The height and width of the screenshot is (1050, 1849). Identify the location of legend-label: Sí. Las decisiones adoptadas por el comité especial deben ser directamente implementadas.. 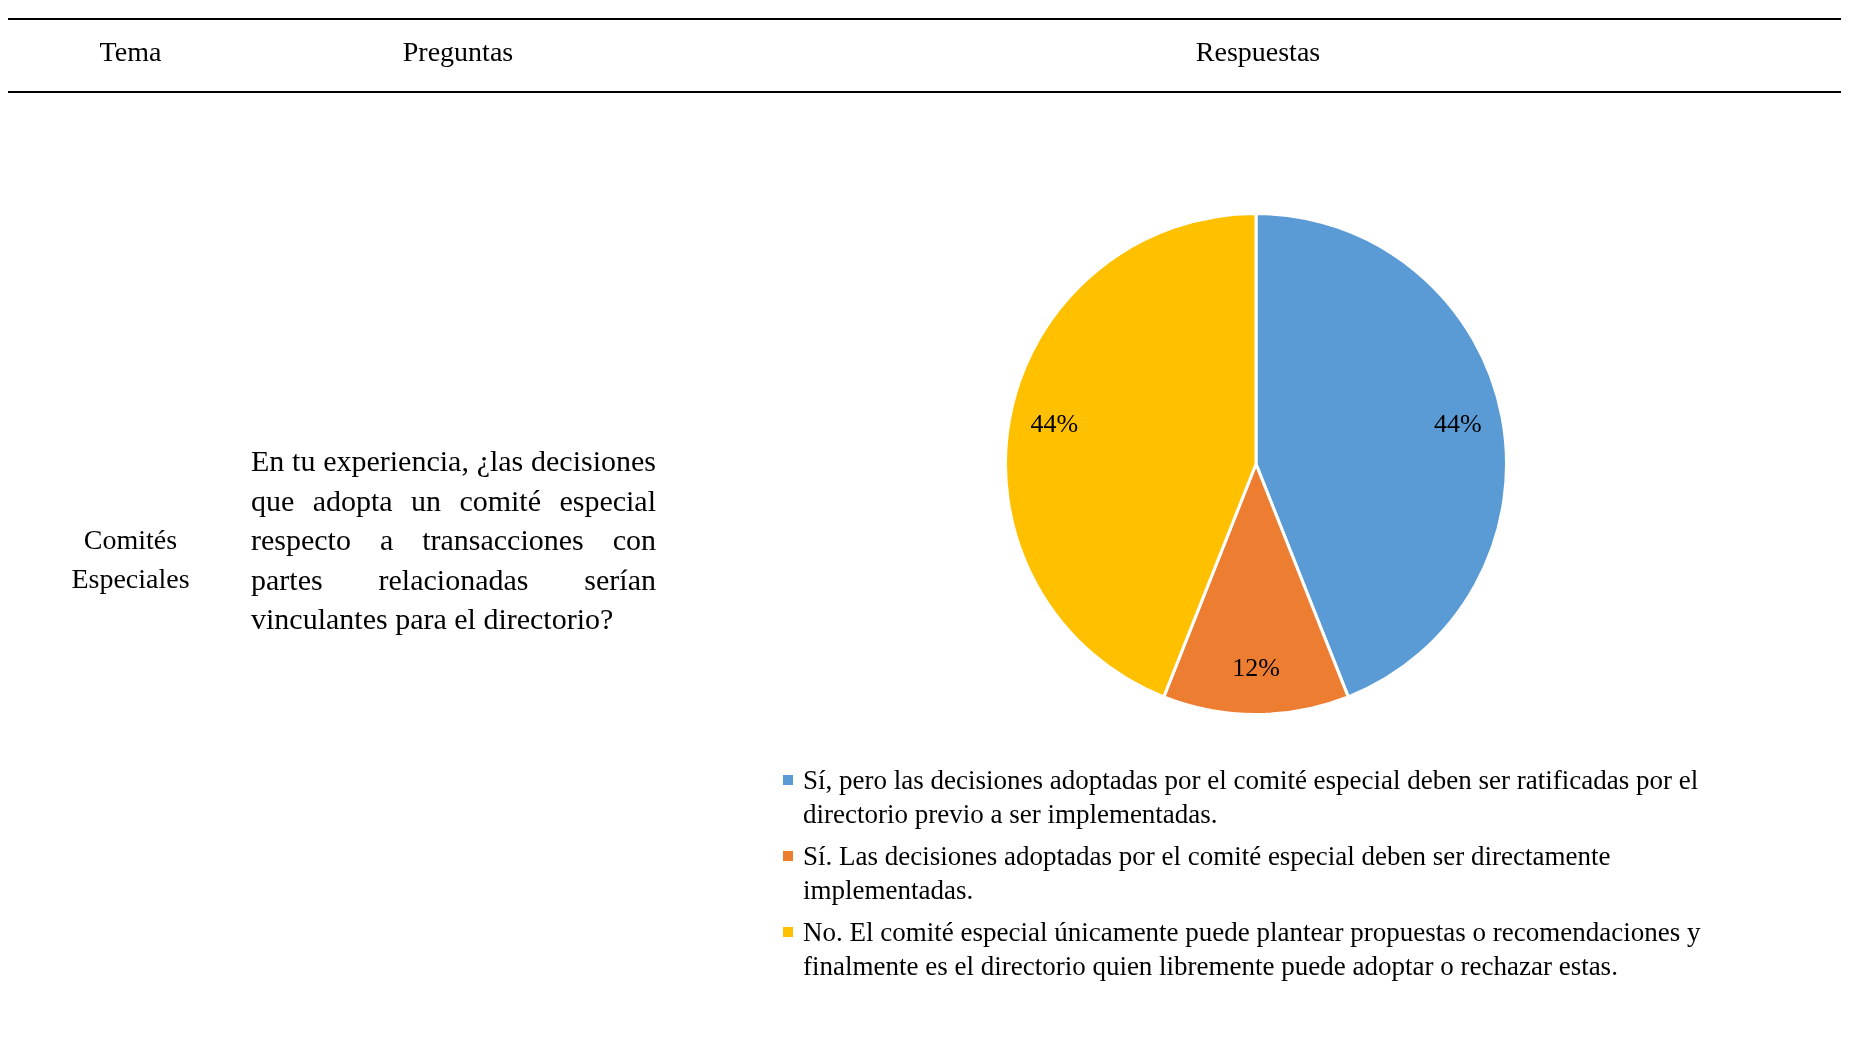
(1207, 873).